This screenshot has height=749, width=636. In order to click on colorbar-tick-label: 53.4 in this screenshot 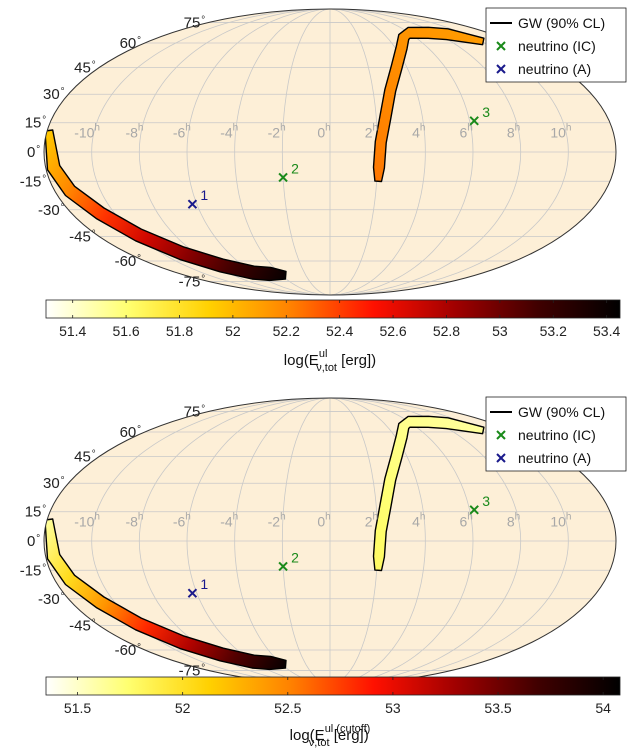, I will do `click(606, 331)`.